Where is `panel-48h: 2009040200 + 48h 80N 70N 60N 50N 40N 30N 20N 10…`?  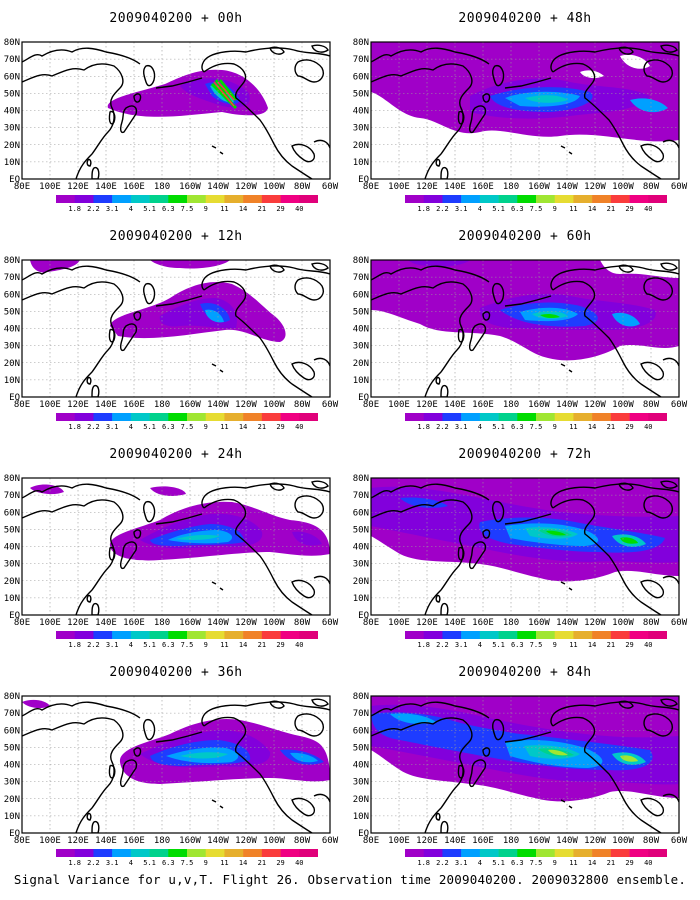 panel-48h: 2009040200 + 48h 80N 70N 60N 50N 40N 30N 20N 10… is located at coordinates (520, 112).